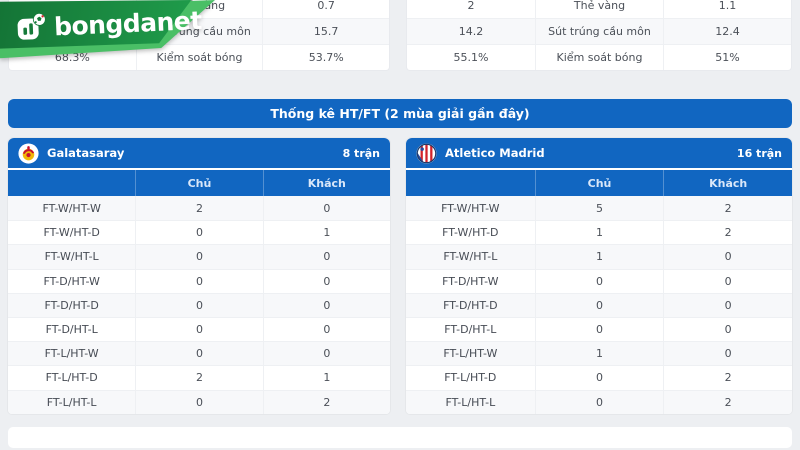 The width and height of the screenshot is (800, 450). What do you see at coordinates (400, 437) in the screenshot?
I see `next-section-panel` at bounding box center [400, 437].